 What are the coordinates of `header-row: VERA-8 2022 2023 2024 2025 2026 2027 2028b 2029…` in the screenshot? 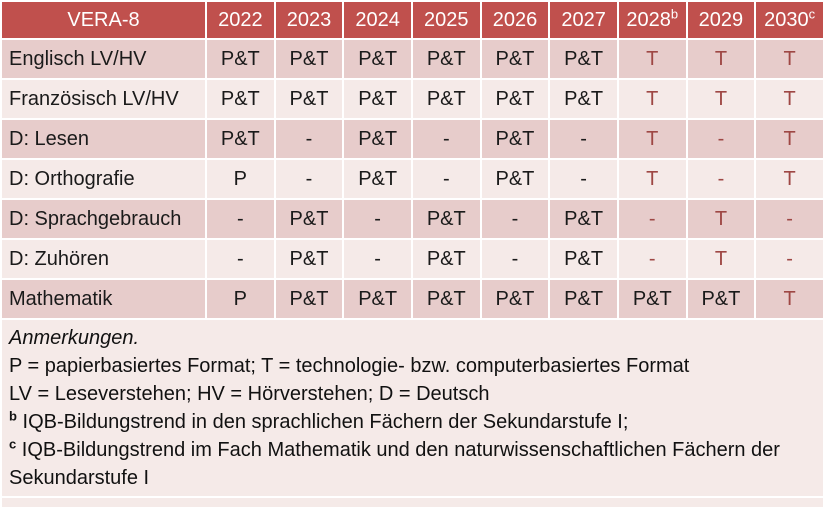 It's located at (412, 20).